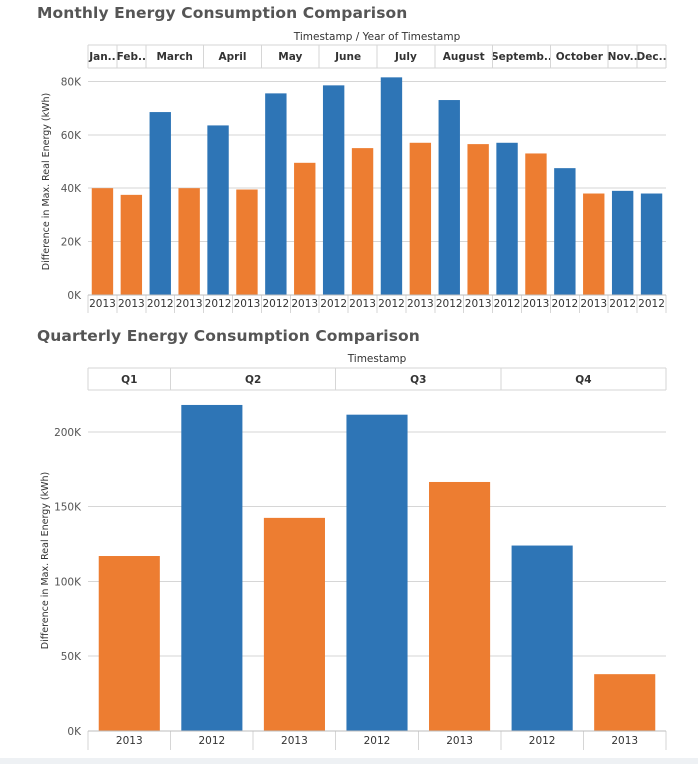 This screenshot has width=698, height=764. What do you see at coordinates (623, 57) in the screenshot?
I see `group-label: Nov..` at bounding box center [623, 57].